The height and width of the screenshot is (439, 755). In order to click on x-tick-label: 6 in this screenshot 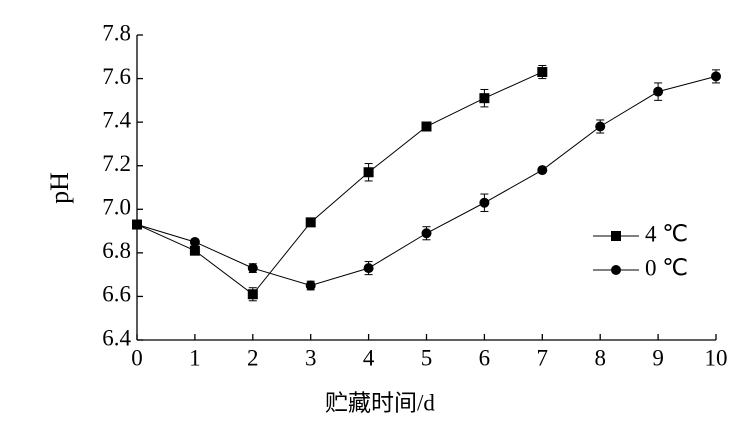, I will do `click(485, 357)`.